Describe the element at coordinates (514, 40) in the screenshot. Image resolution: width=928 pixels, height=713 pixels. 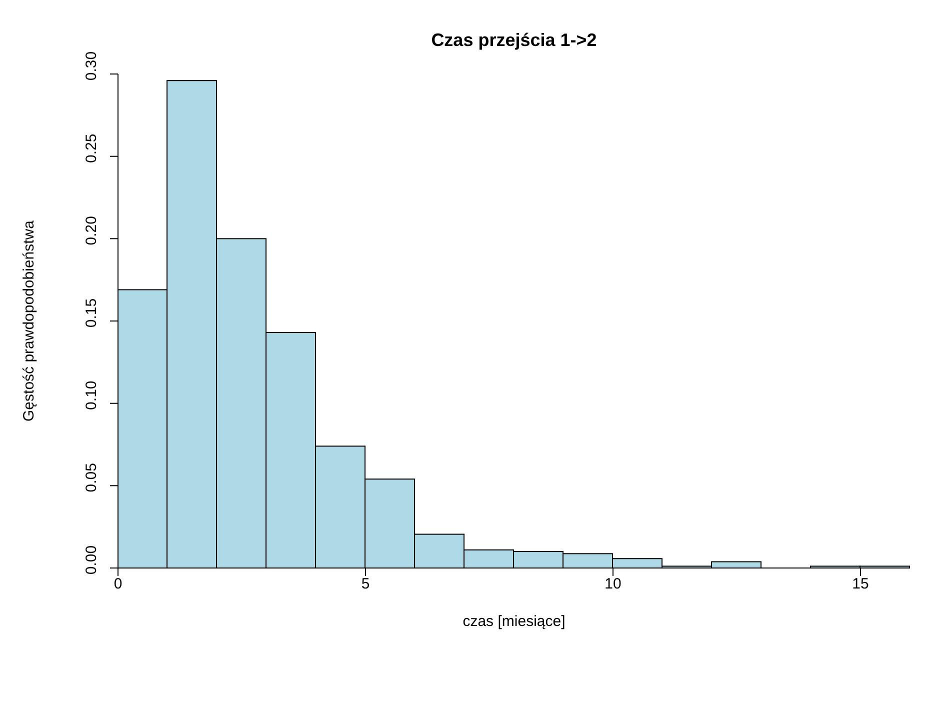
I see `chart-title: Czas przejścia 1->2` at that location.